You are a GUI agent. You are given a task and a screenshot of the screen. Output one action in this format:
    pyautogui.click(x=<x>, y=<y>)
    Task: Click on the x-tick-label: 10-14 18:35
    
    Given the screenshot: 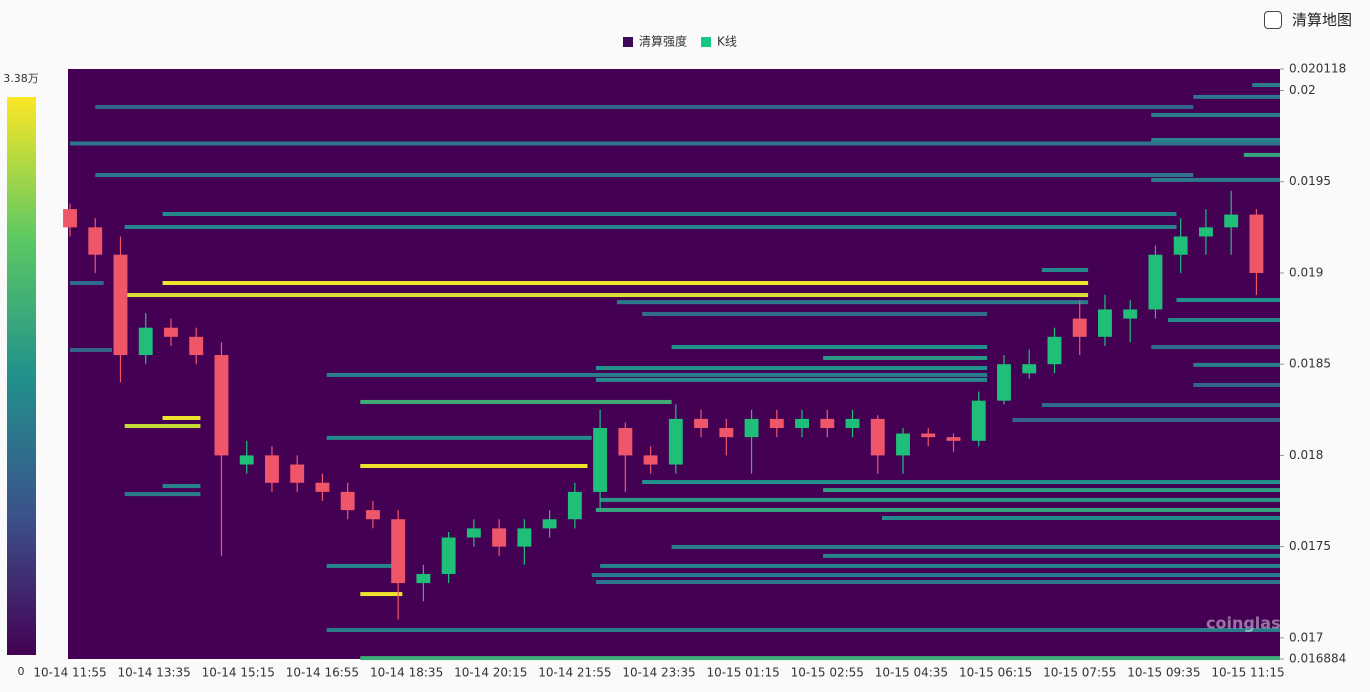 What is the action you would take?
    pyautogui.click(x=406, y=673)
    